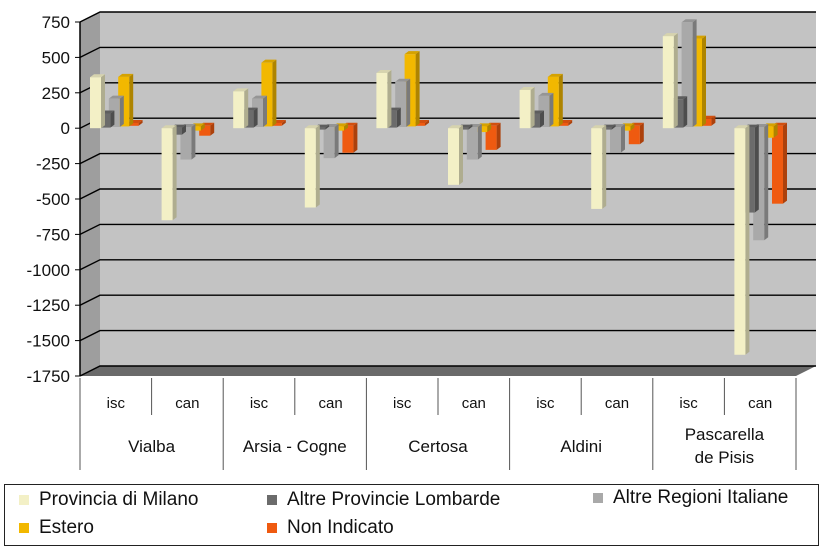 This screenshot has width=824, height=551. I want to click on legend-item-altre-provincie-lombarde: Altre Provincie Lombarde, so click(383, 500).